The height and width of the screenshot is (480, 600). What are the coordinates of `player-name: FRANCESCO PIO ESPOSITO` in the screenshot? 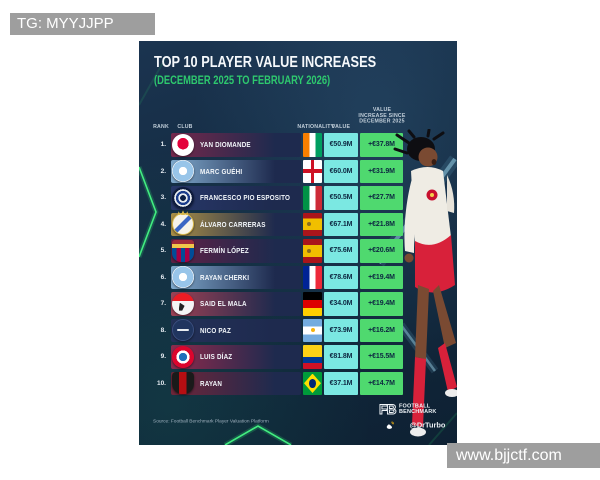 It's located at (245, 198).